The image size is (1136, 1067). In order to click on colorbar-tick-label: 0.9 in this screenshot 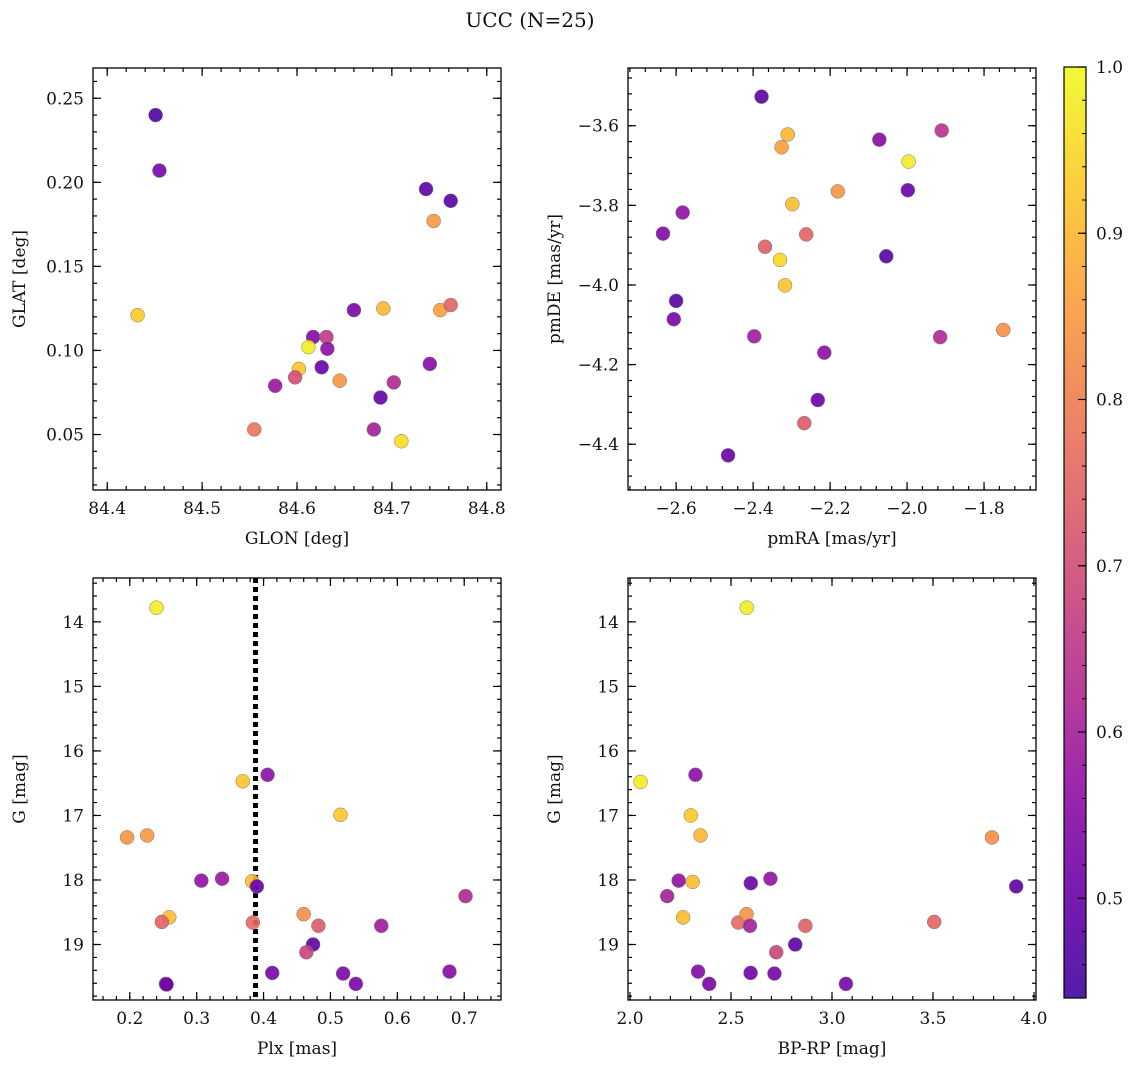, I will do `click(1109, 234)`.